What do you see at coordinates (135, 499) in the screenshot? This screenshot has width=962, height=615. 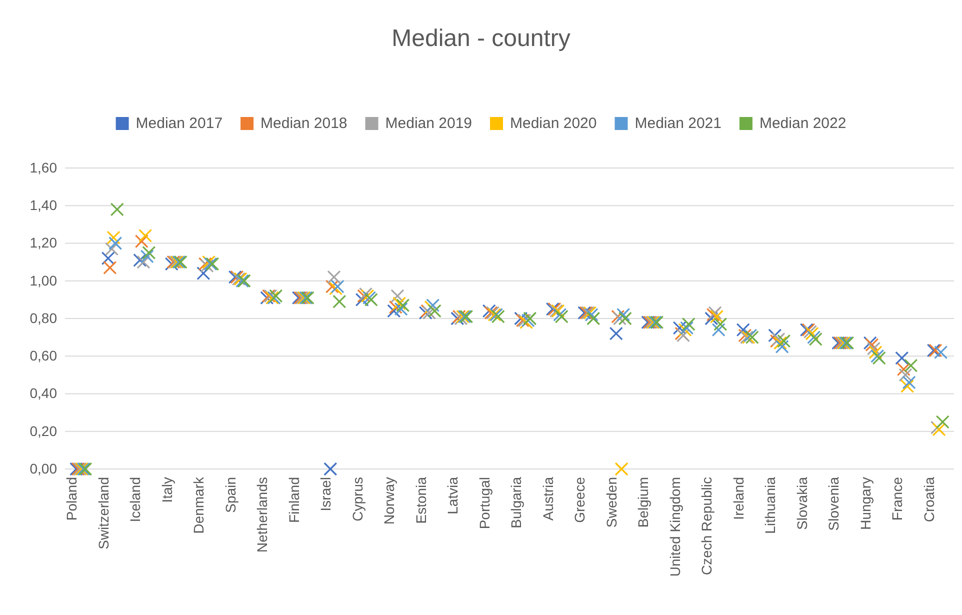 I see `x-tick-label: Iceland` at bounding box center [135, 499].